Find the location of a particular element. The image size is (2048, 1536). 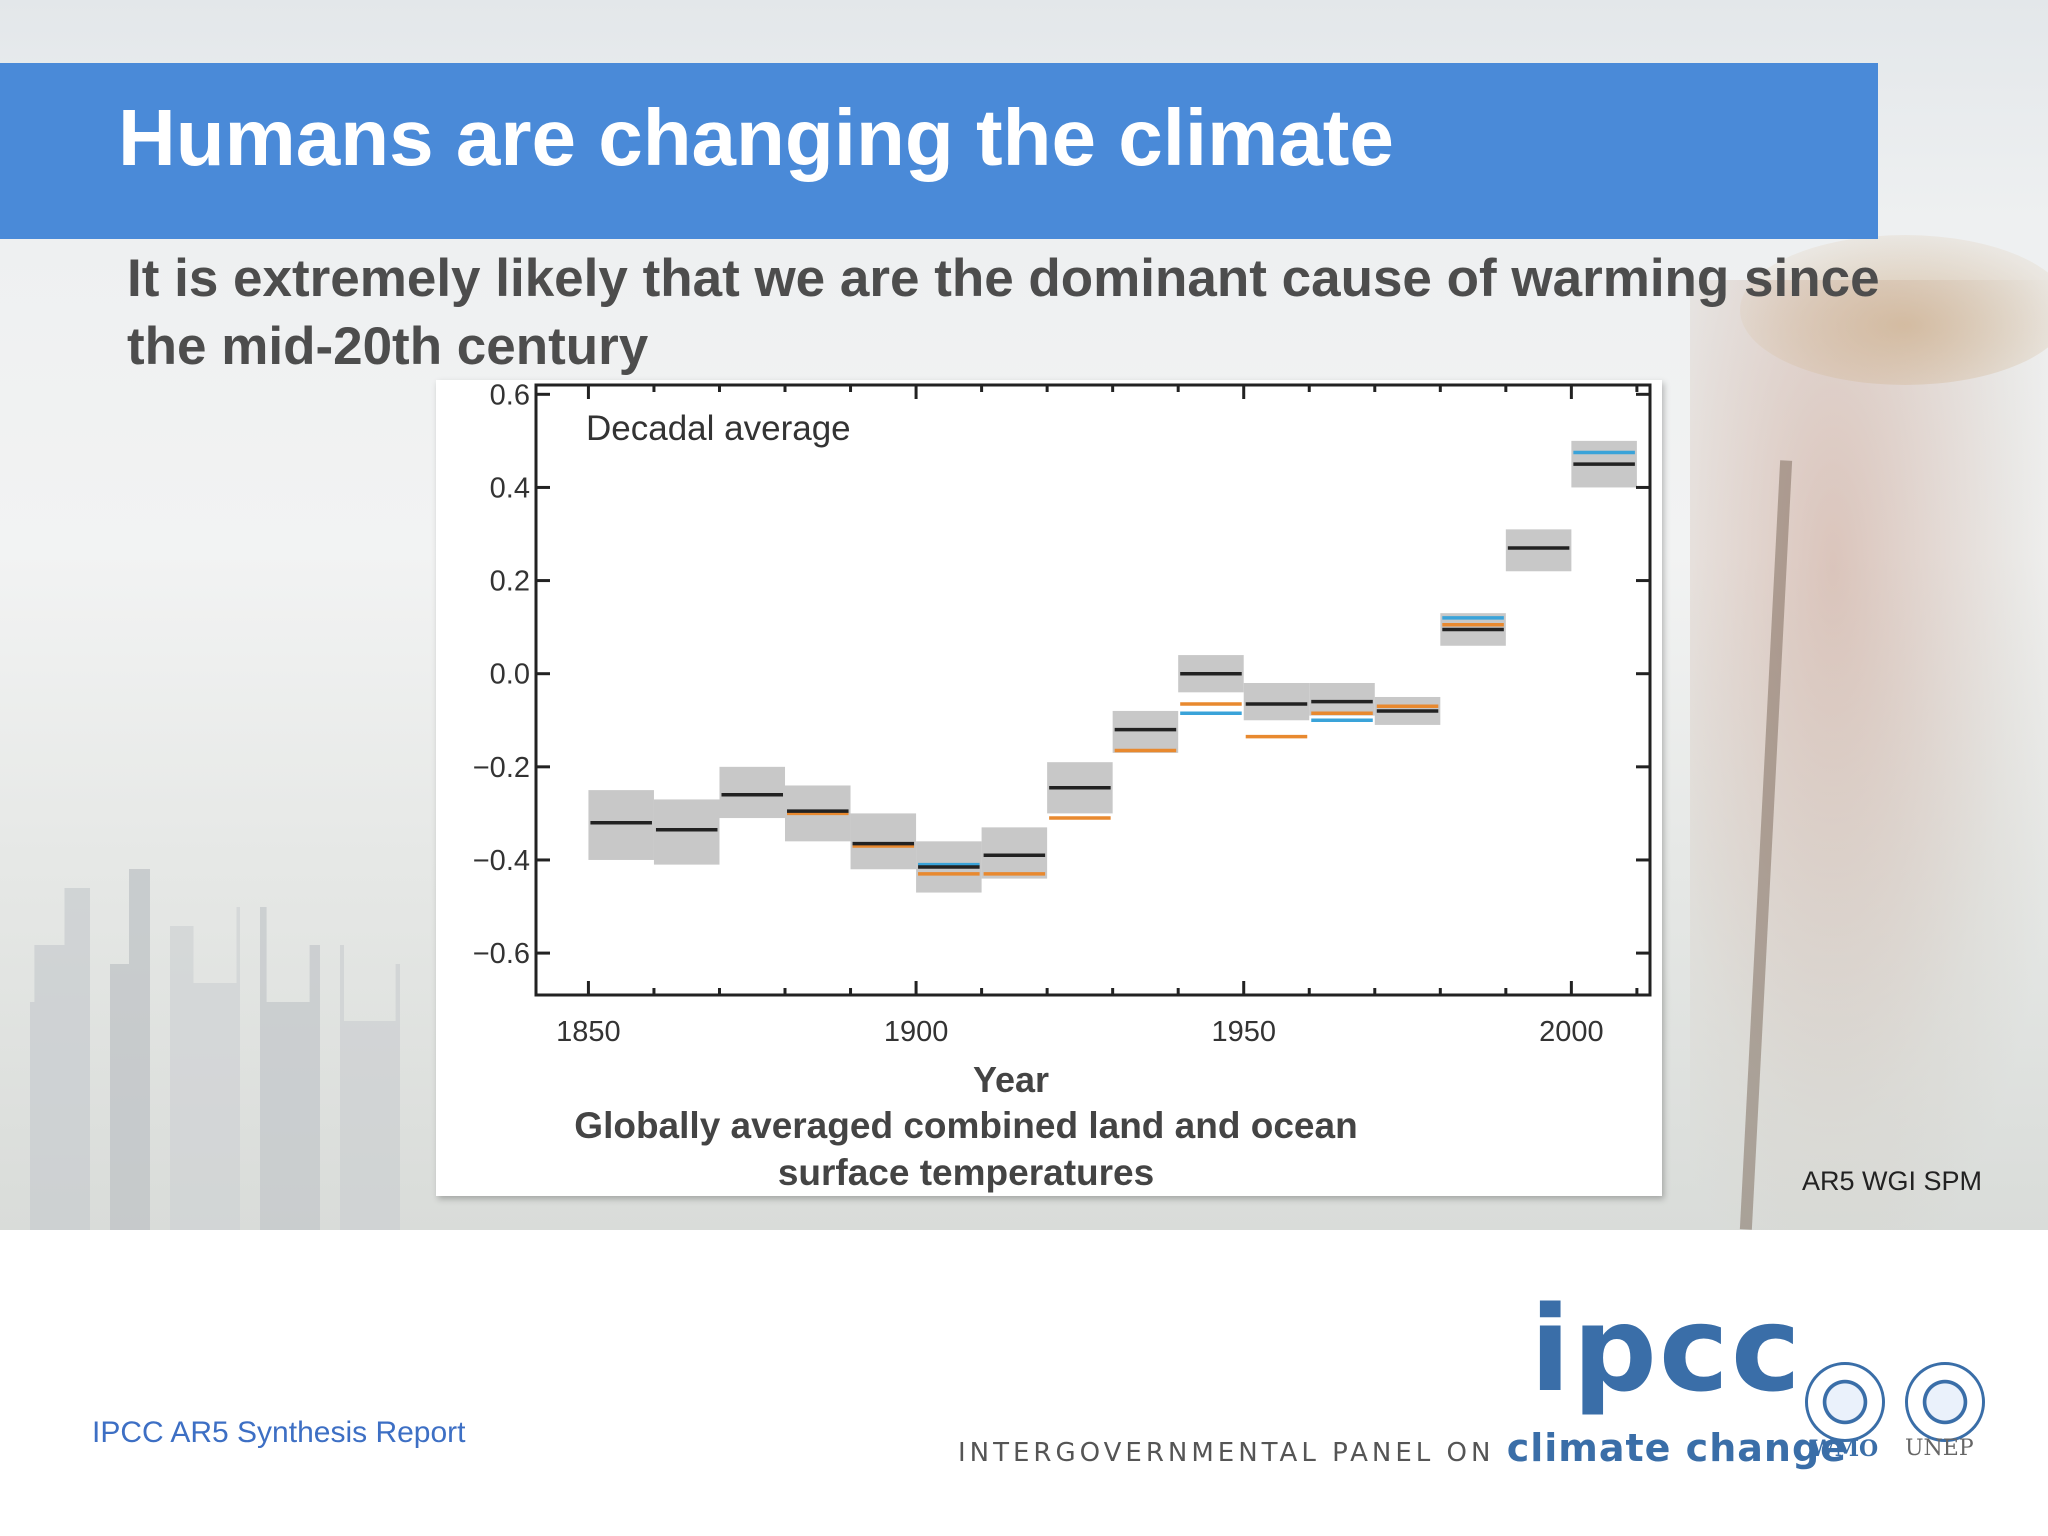

source-citation: AR5 WGI SPM is located at coordinates (1892, 1181).